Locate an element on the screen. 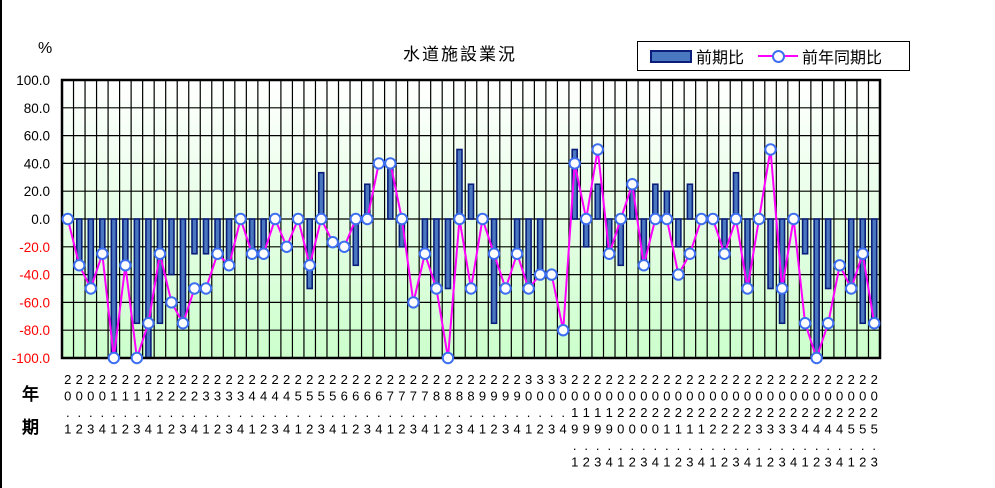  legend-bar-swatch-icon is located at coordinates (671, 56).